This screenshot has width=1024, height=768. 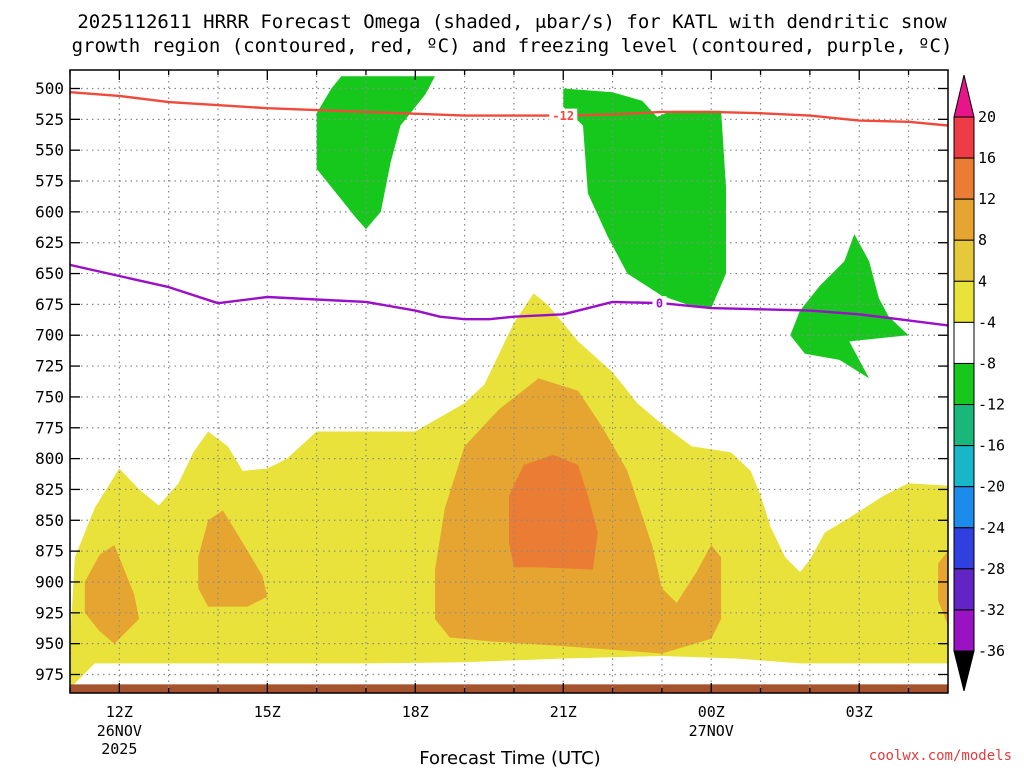 I want to click on y-tick-label: 550, so click(x=49, y=150).